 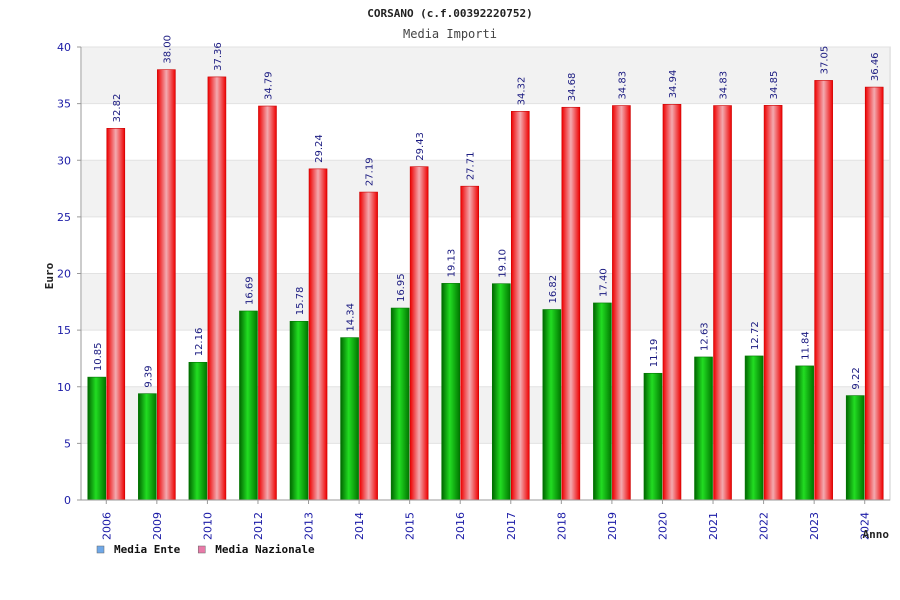 I want to click on legend: Media Ente Media Nazionale, so click(x=205, y=549).